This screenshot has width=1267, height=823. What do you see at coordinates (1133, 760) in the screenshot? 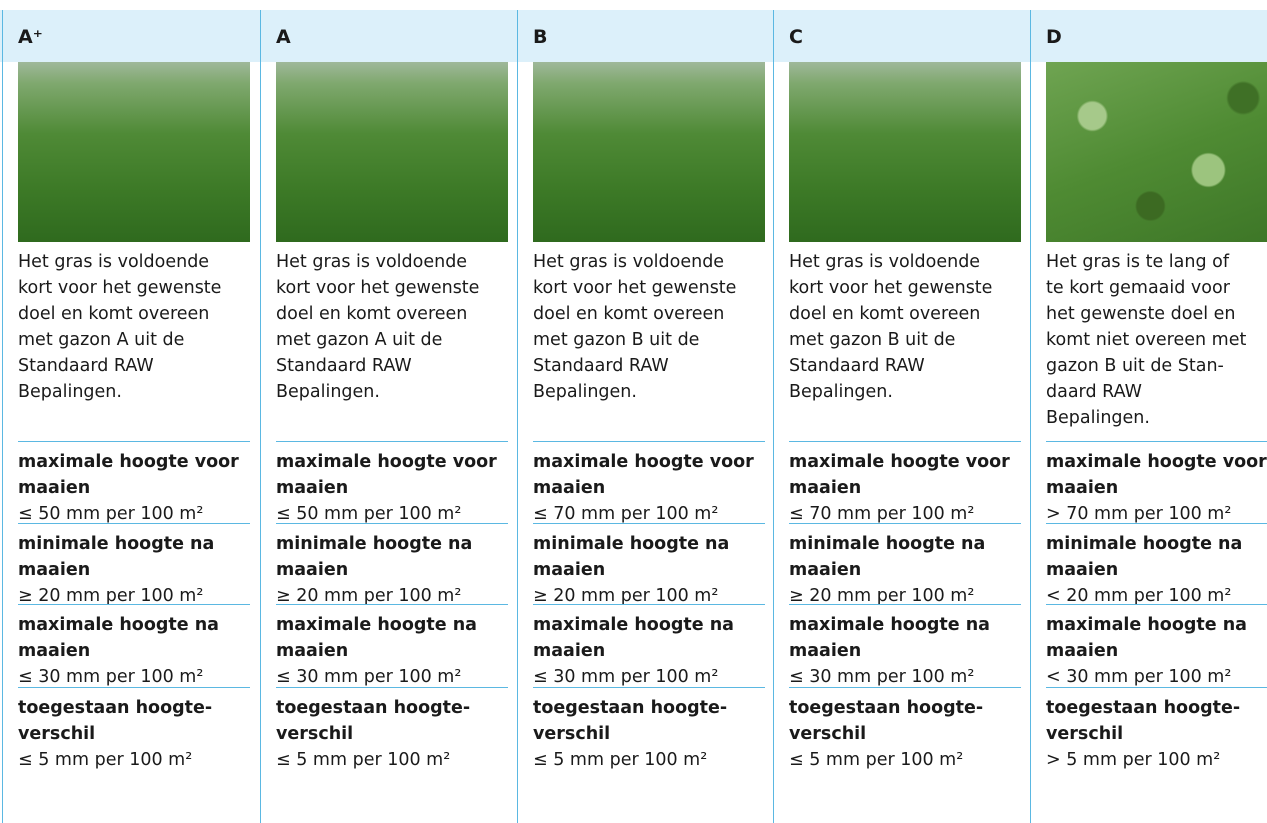
I see `criterion-value: > 5 mm per 100 m²` at bounding box center [1133, 760].